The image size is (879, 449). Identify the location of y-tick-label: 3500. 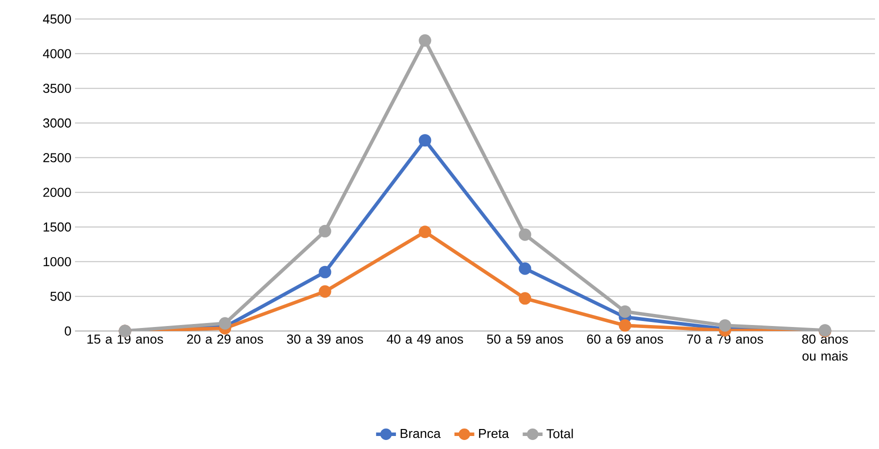
(57, 88).